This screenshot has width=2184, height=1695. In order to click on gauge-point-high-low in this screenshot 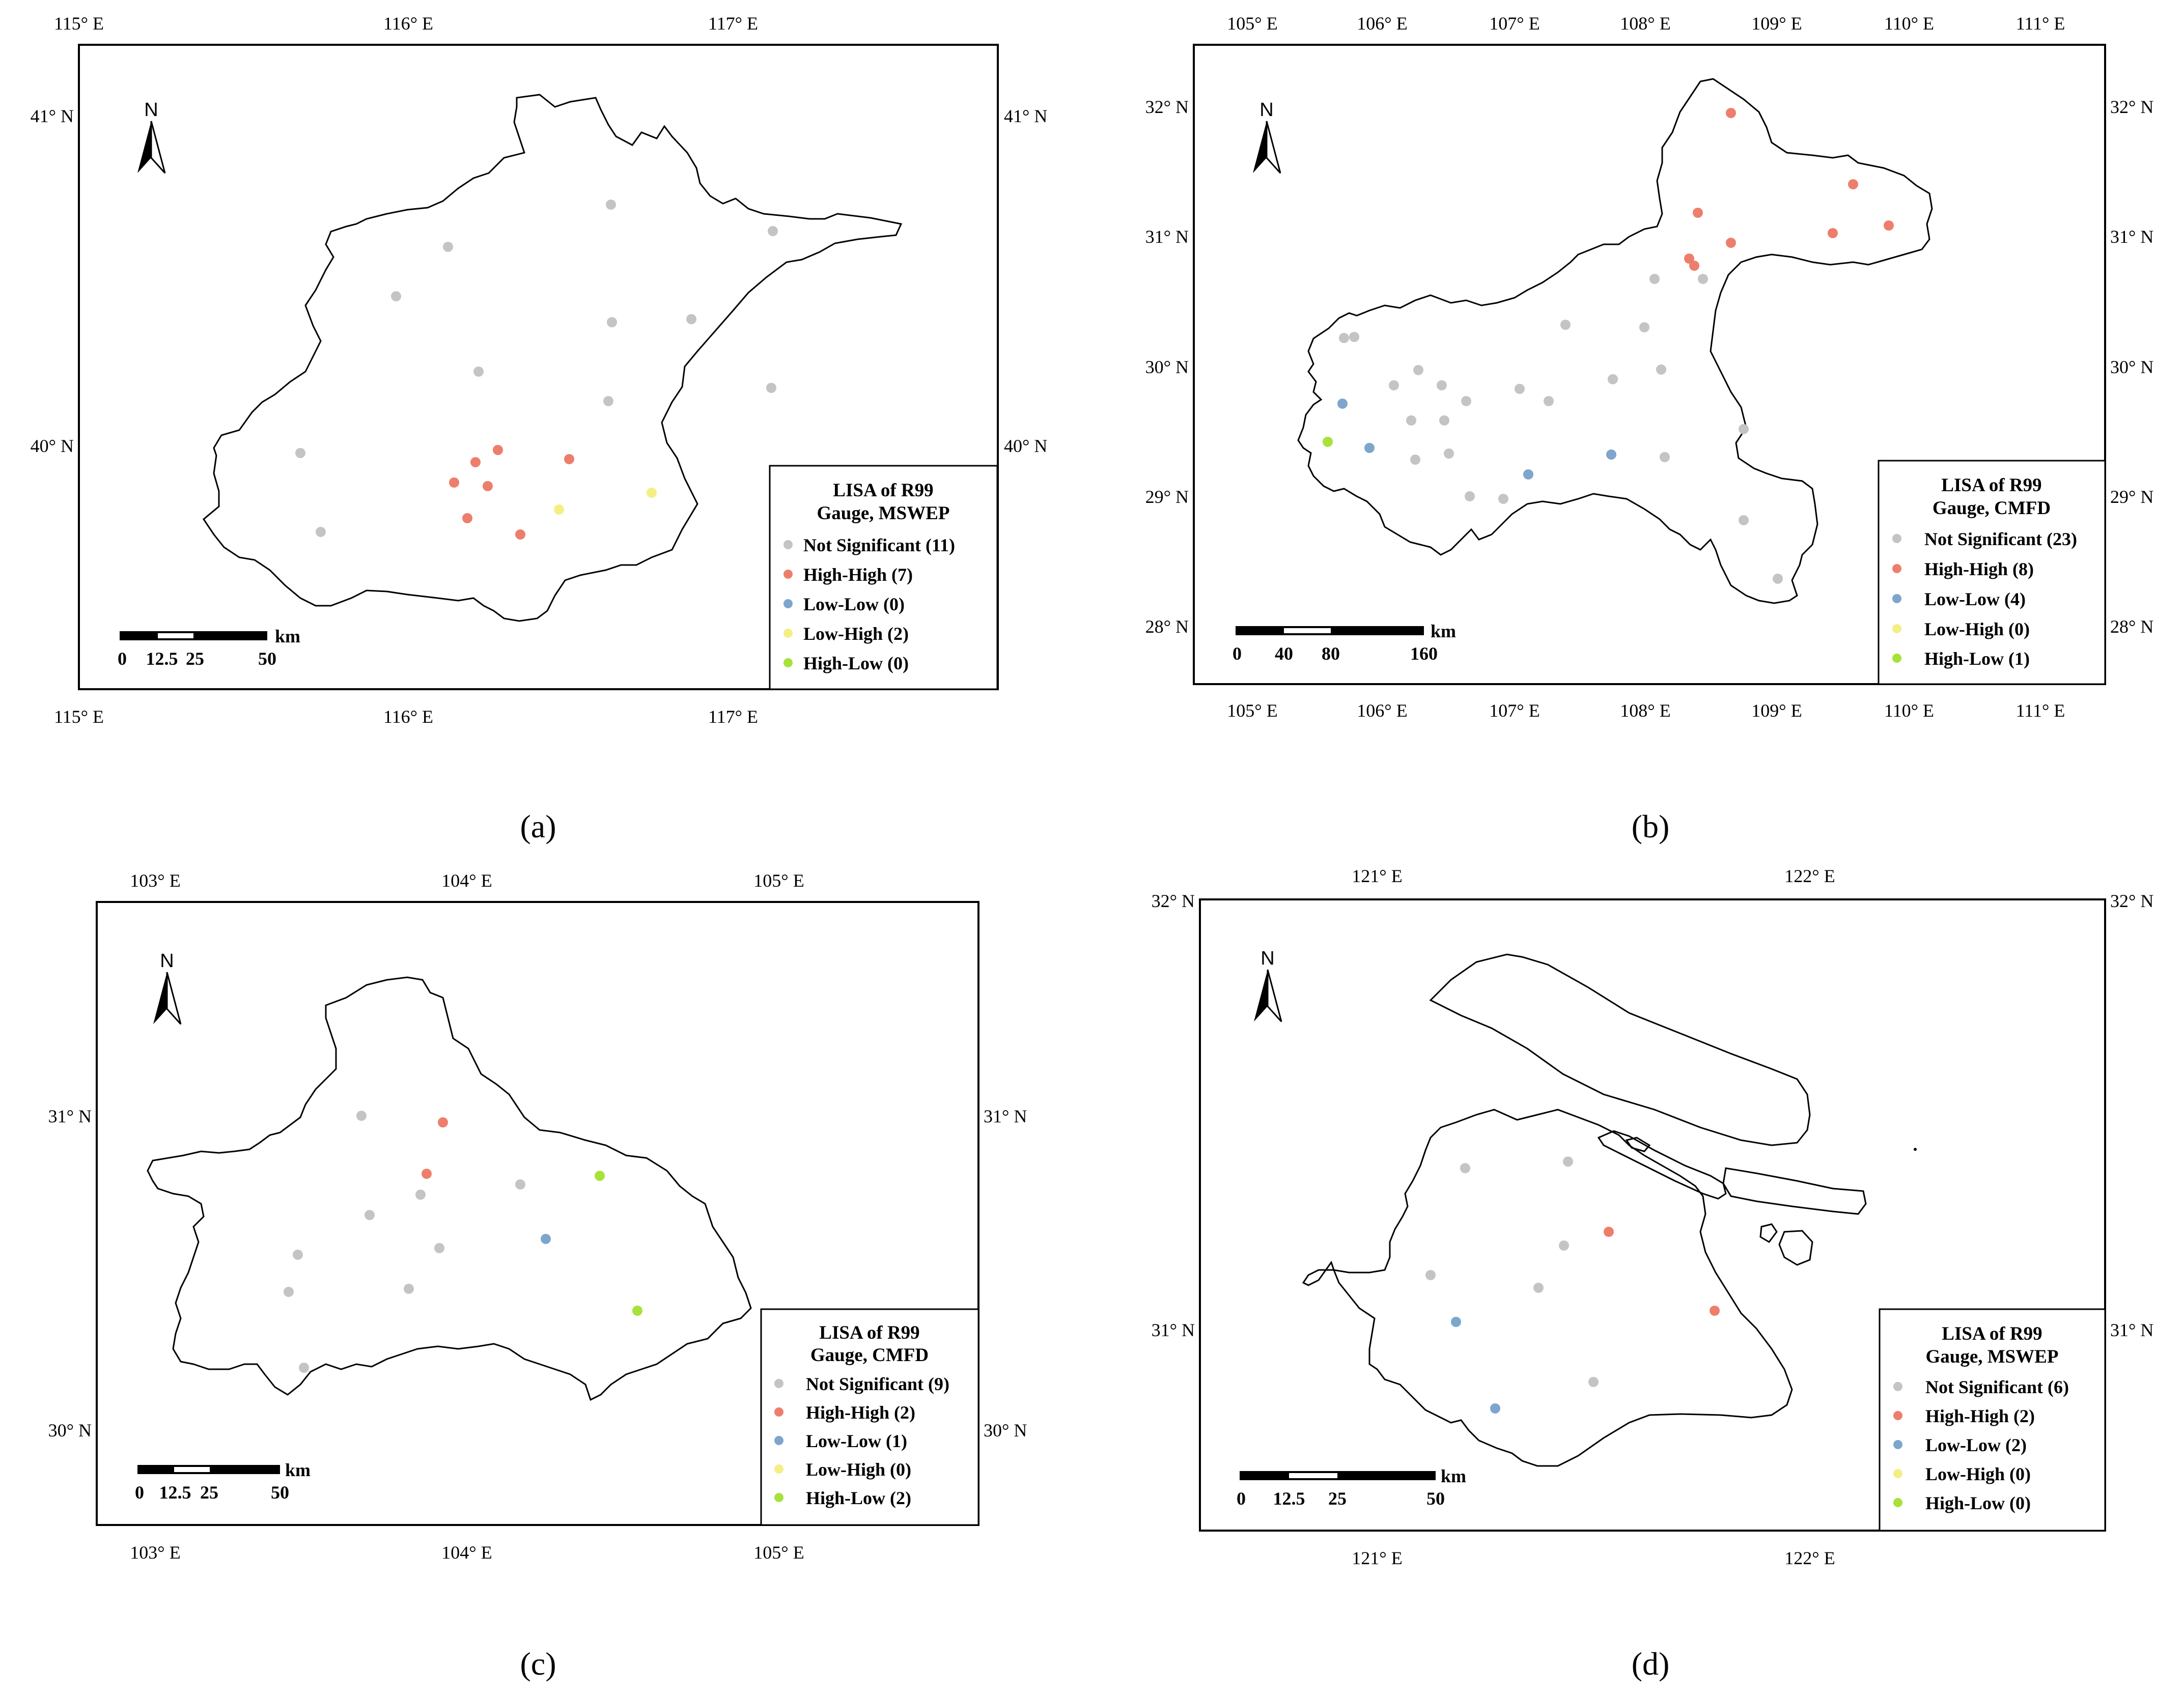, I will do `click(637, 1311)`.